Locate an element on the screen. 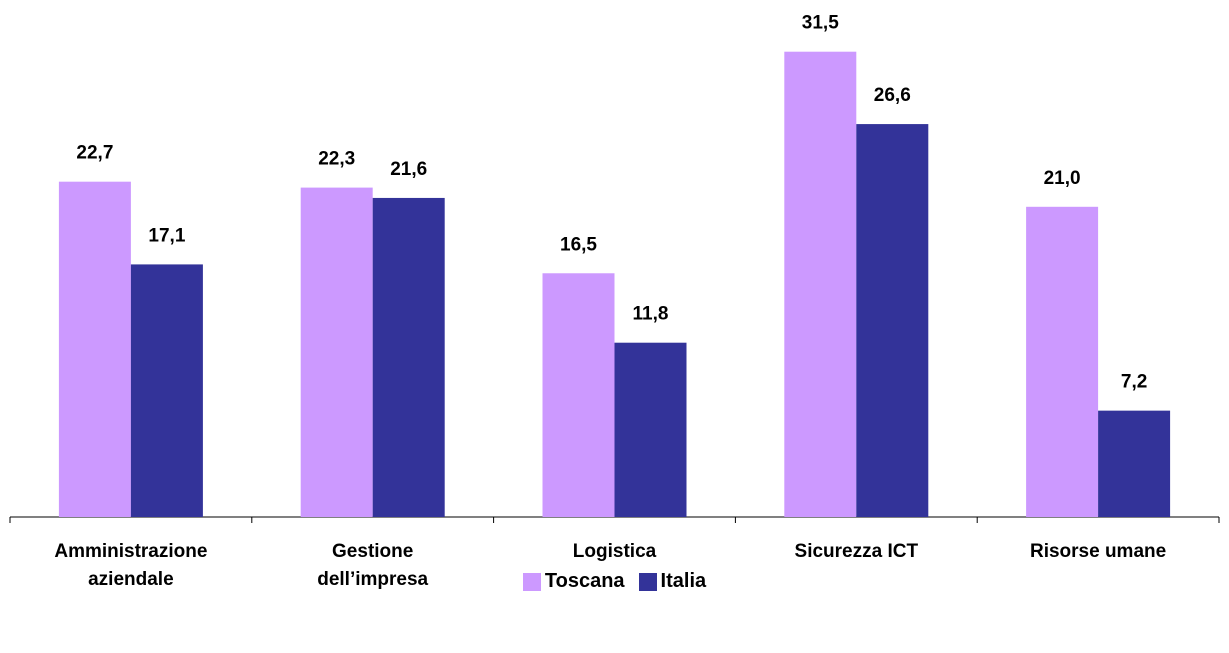  data-label: 17,1 is located at coordinates (166, 235).